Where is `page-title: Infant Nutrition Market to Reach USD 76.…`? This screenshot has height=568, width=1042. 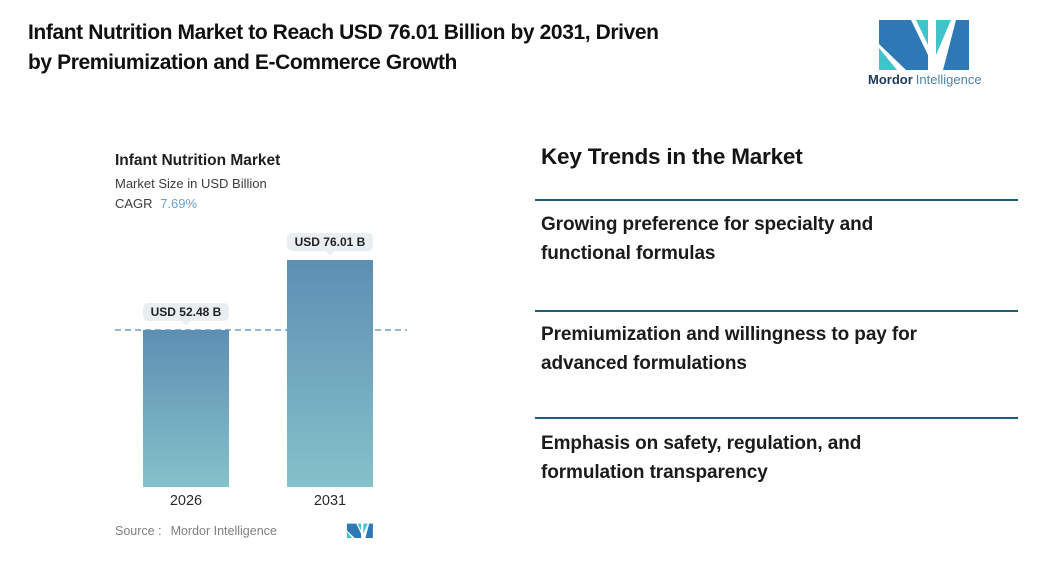 page-title: Infant Nutrition Market to Reach USD 76.… is located at coordinates (343, 47).